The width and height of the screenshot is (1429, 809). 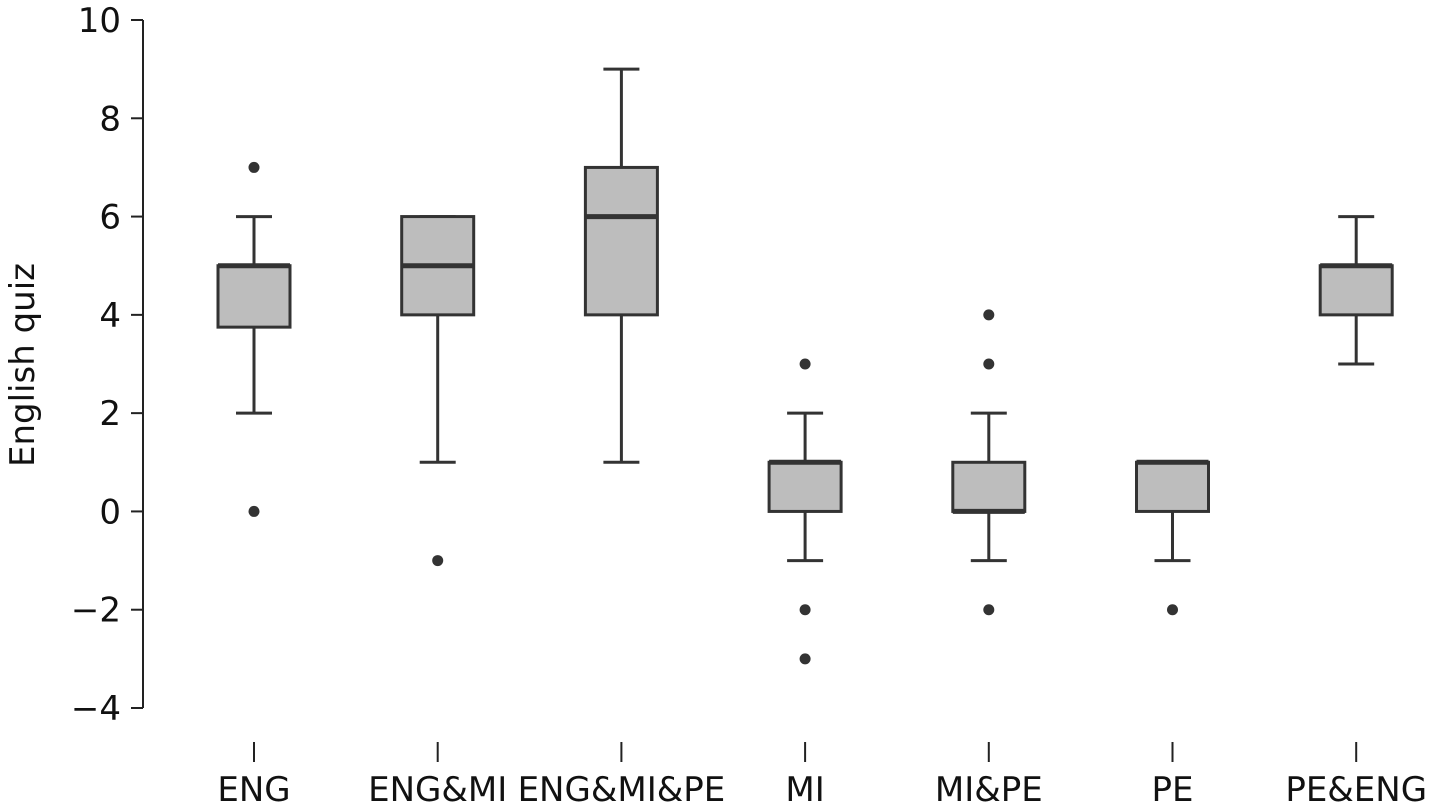 I want to click on x-tick-label: MI, so click(x=804, y=789).